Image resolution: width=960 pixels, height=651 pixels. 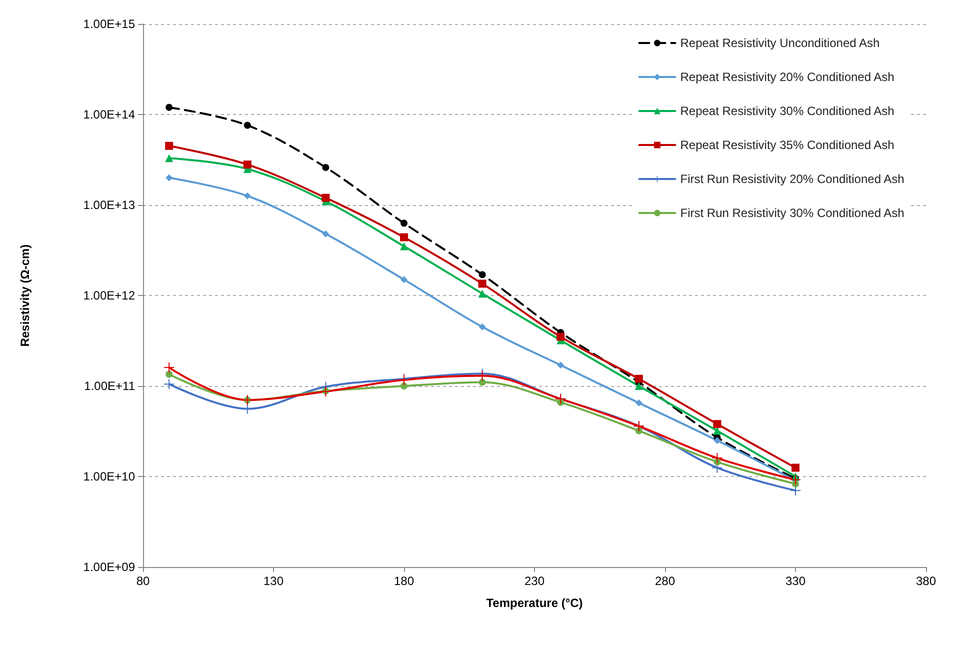 I want to click on legend-label: Repeat Resistivity 30% Conditioned Ash, so click(x=787, y=111).